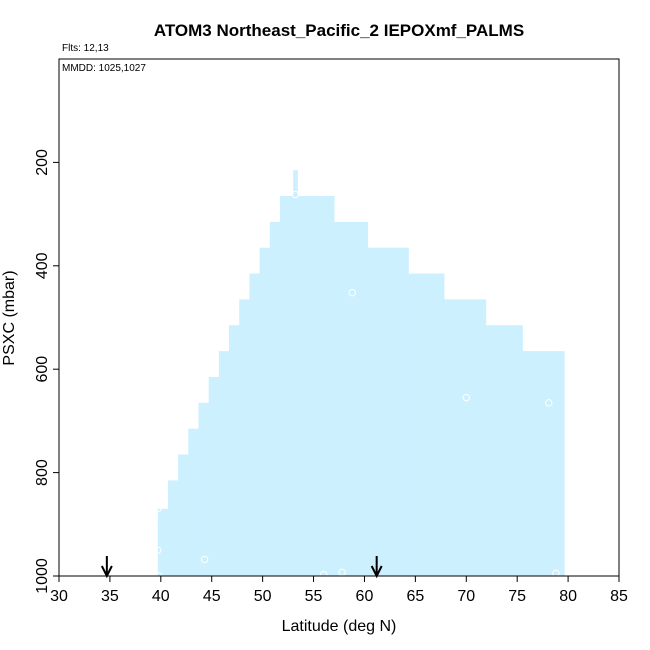 This screenshot has height=650, width=650. I want to click on x-tick-label-55: 55, so click(314, 596).